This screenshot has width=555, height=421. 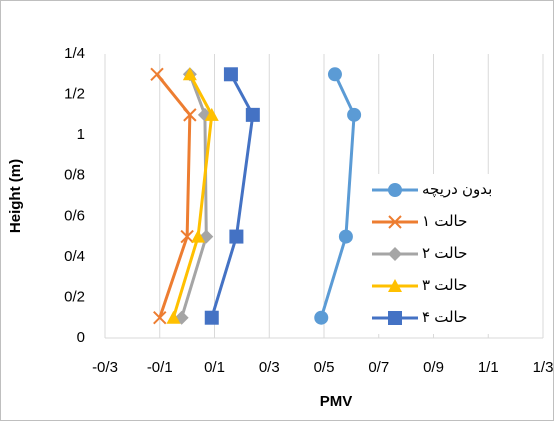 What do you see at coordinates (15, 196) in the screenshot?
I see `y-axis-title: Height (m)` at bounding box center [15, 196].